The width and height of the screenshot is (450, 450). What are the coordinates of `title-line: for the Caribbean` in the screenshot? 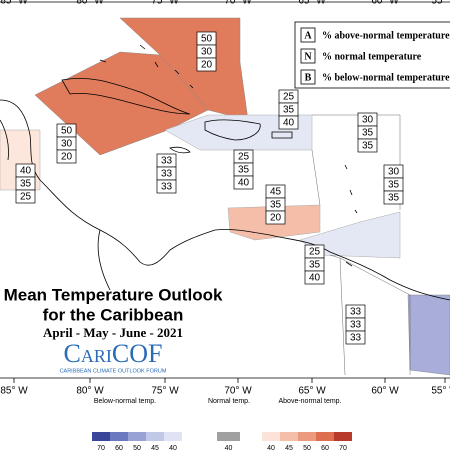 It's located at (113, 314).